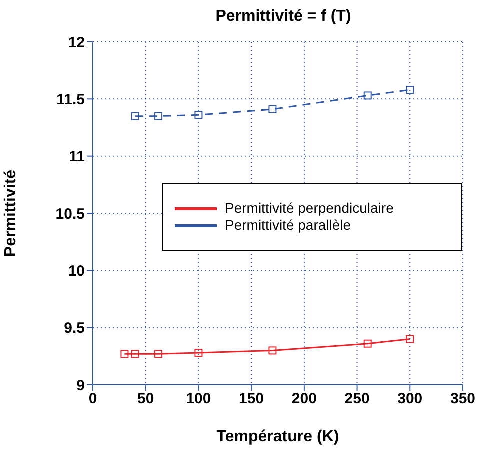 The height and width of the screenshot is (455, 483). Describe the element at coordinates (11, 214) in the screenshot. I see `y-axis-title: Permittivité` at that location.